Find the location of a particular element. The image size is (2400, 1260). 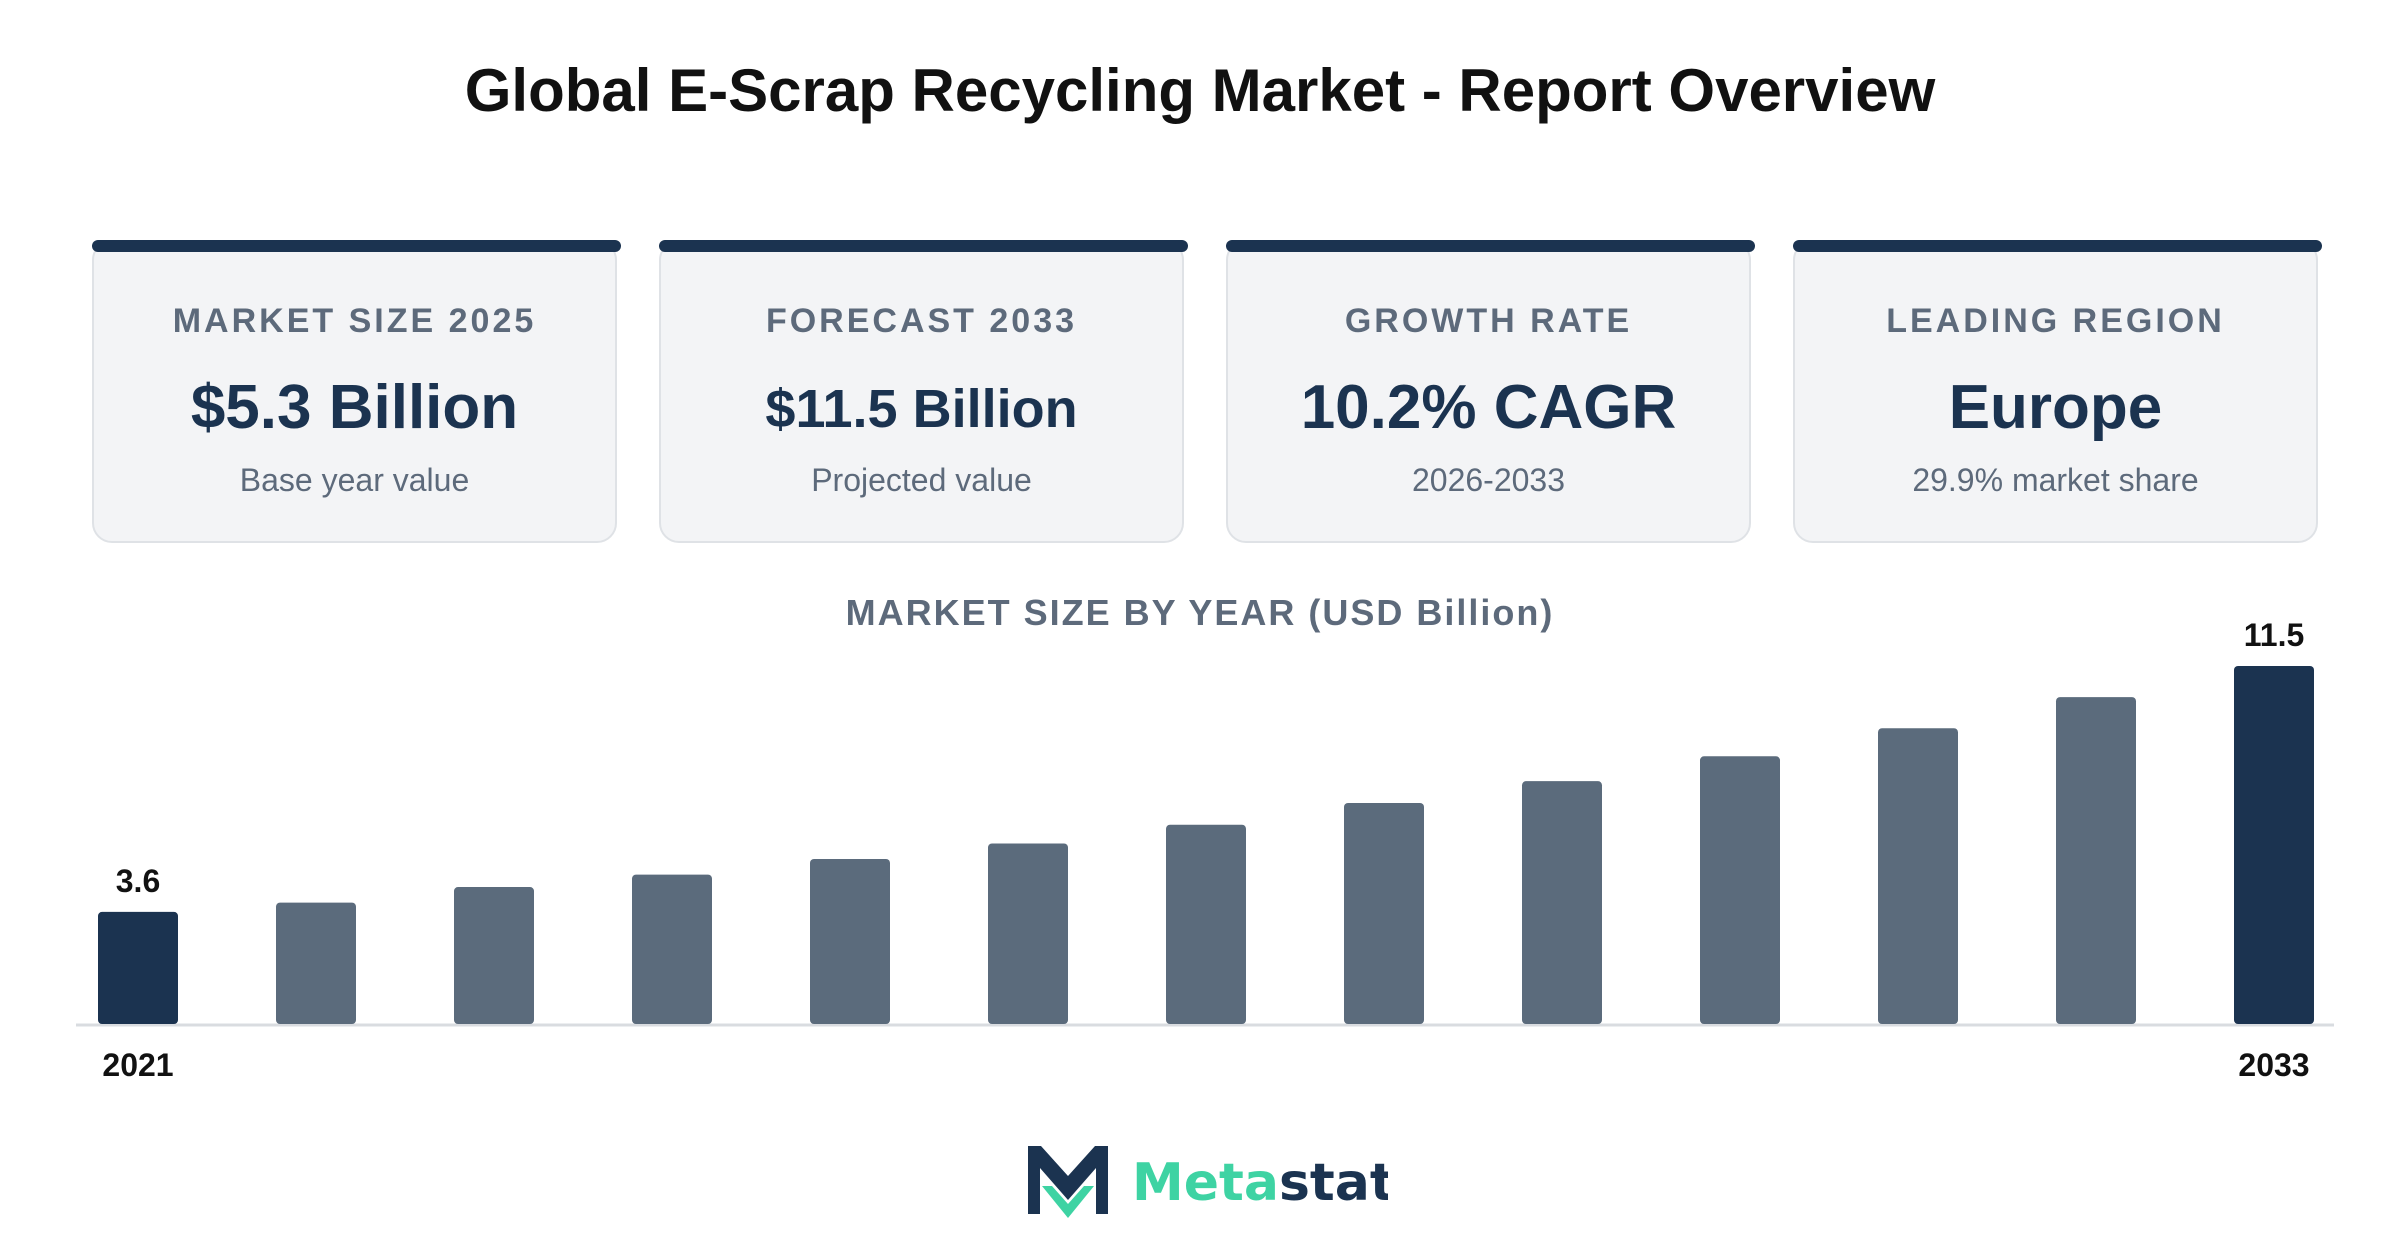

bar-2031 is located at coordinates (1918, 876).